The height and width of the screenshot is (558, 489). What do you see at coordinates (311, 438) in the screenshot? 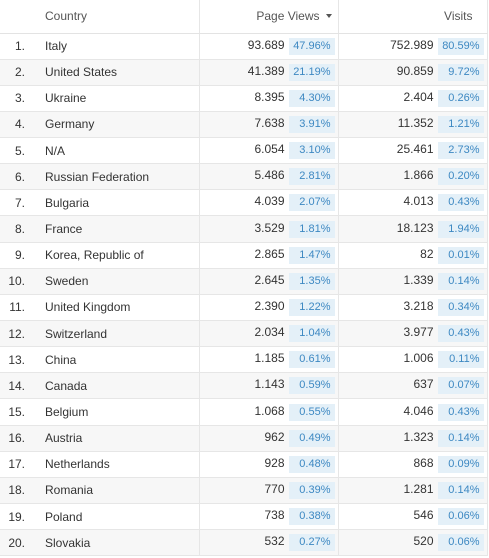
I see `row-page-views-percent: 0.49%` at bounding box center [311, 438].